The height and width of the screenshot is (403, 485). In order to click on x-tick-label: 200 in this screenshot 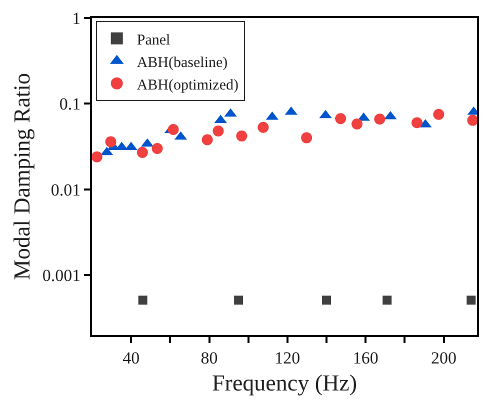, I will do `click(444, 358)`.